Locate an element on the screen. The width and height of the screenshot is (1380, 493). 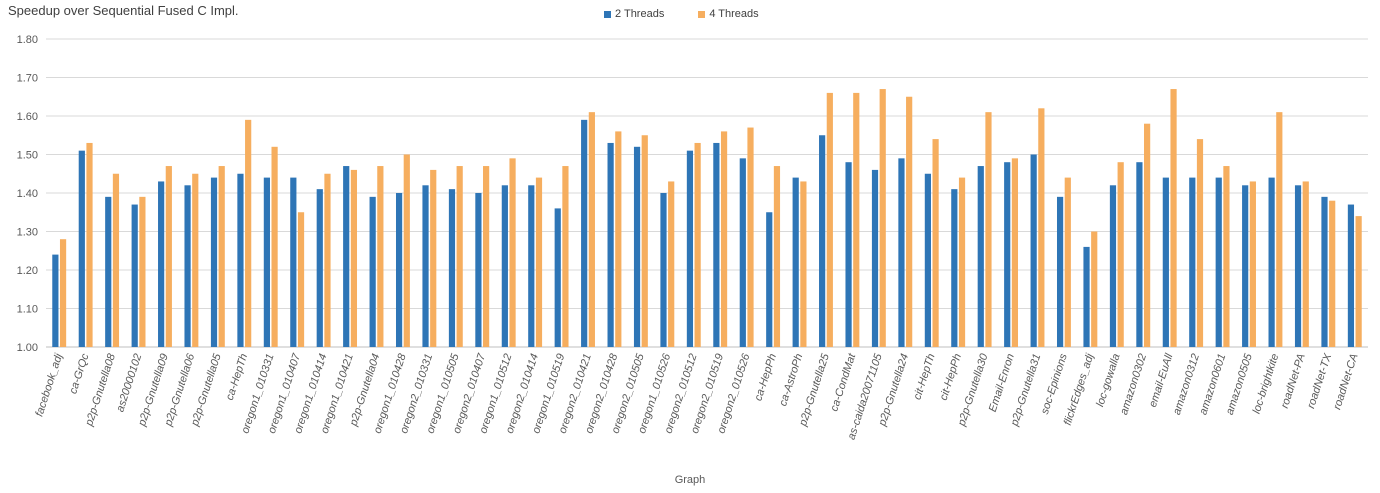
x-tick-label: ca-AstroPh is located at coordinates (791, 379).